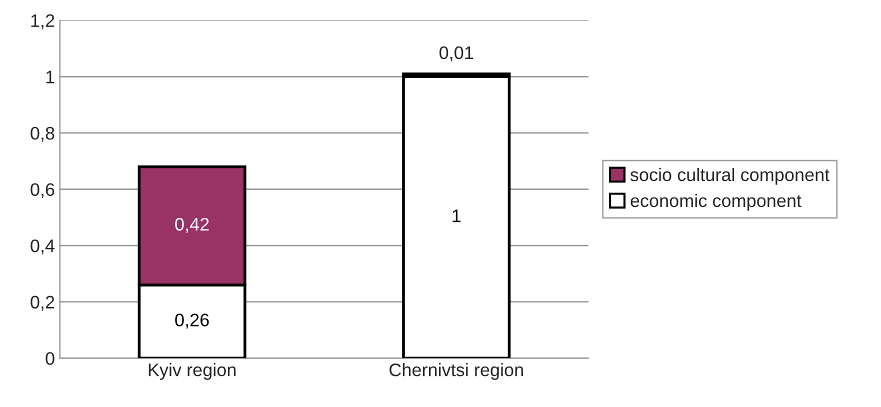  I want to click on y-tick-label: 1,2, so click(42, 22).